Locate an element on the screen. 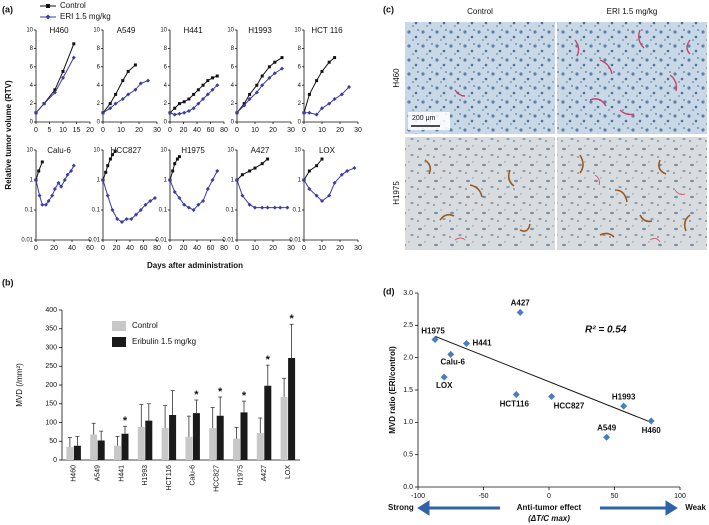 This screenshot has height=525, width=709. y-tick-label: 8 is located at coordinates (233, 49).